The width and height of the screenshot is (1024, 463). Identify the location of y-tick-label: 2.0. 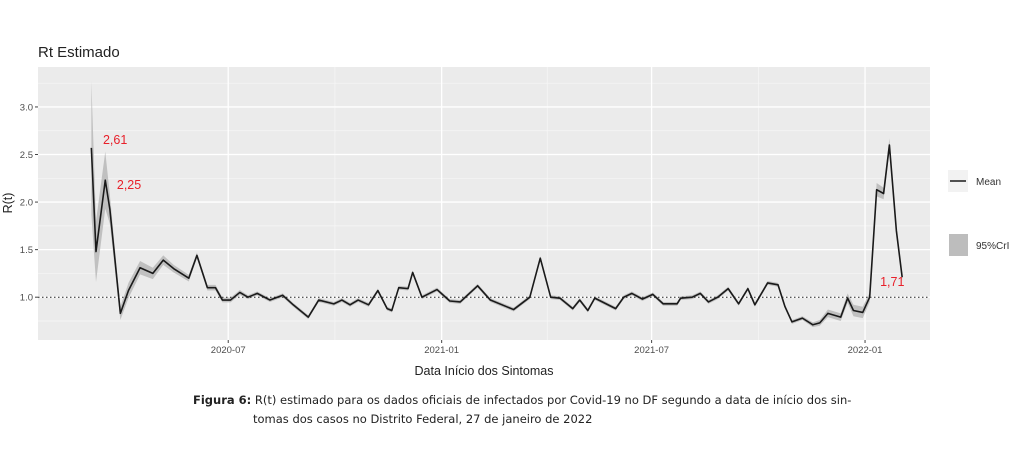
(26, 203).